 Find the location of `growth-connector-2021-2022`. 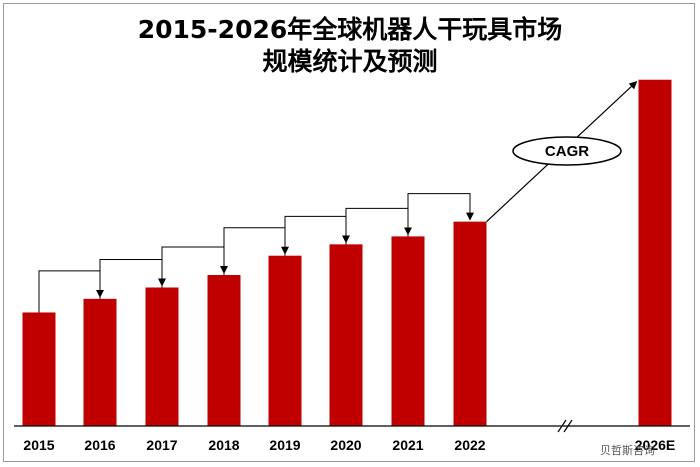

growth-connector-2021-2022 is located at coordinates (440, 215).